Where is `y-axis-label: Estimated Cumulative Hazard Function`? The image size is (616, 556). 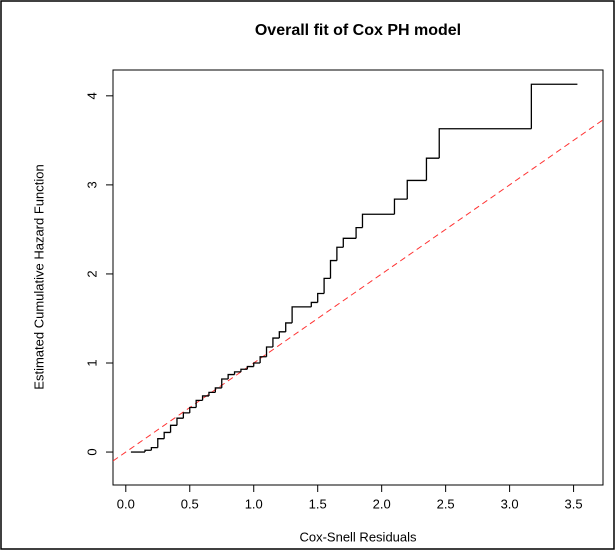 y-axis-label: Estimated Cumulative Hazard Function is located at coordinates (38, 276).